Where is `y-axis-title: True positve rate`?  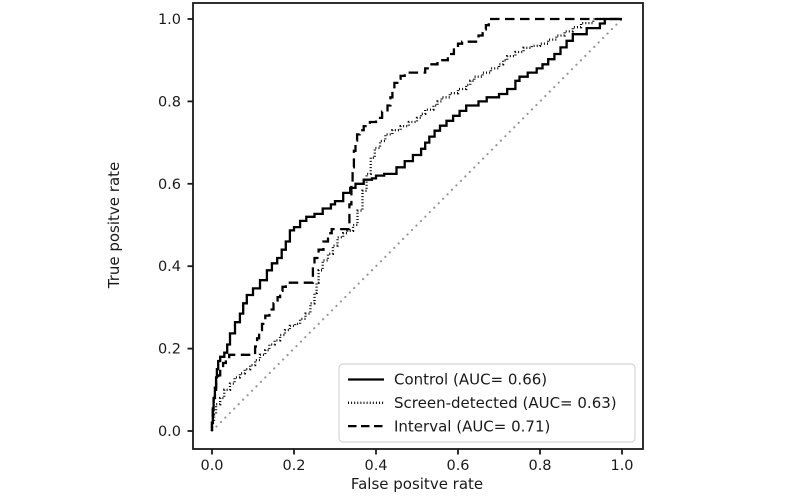 y-axis-title: True positve rate is located at coordinates (114, 226).